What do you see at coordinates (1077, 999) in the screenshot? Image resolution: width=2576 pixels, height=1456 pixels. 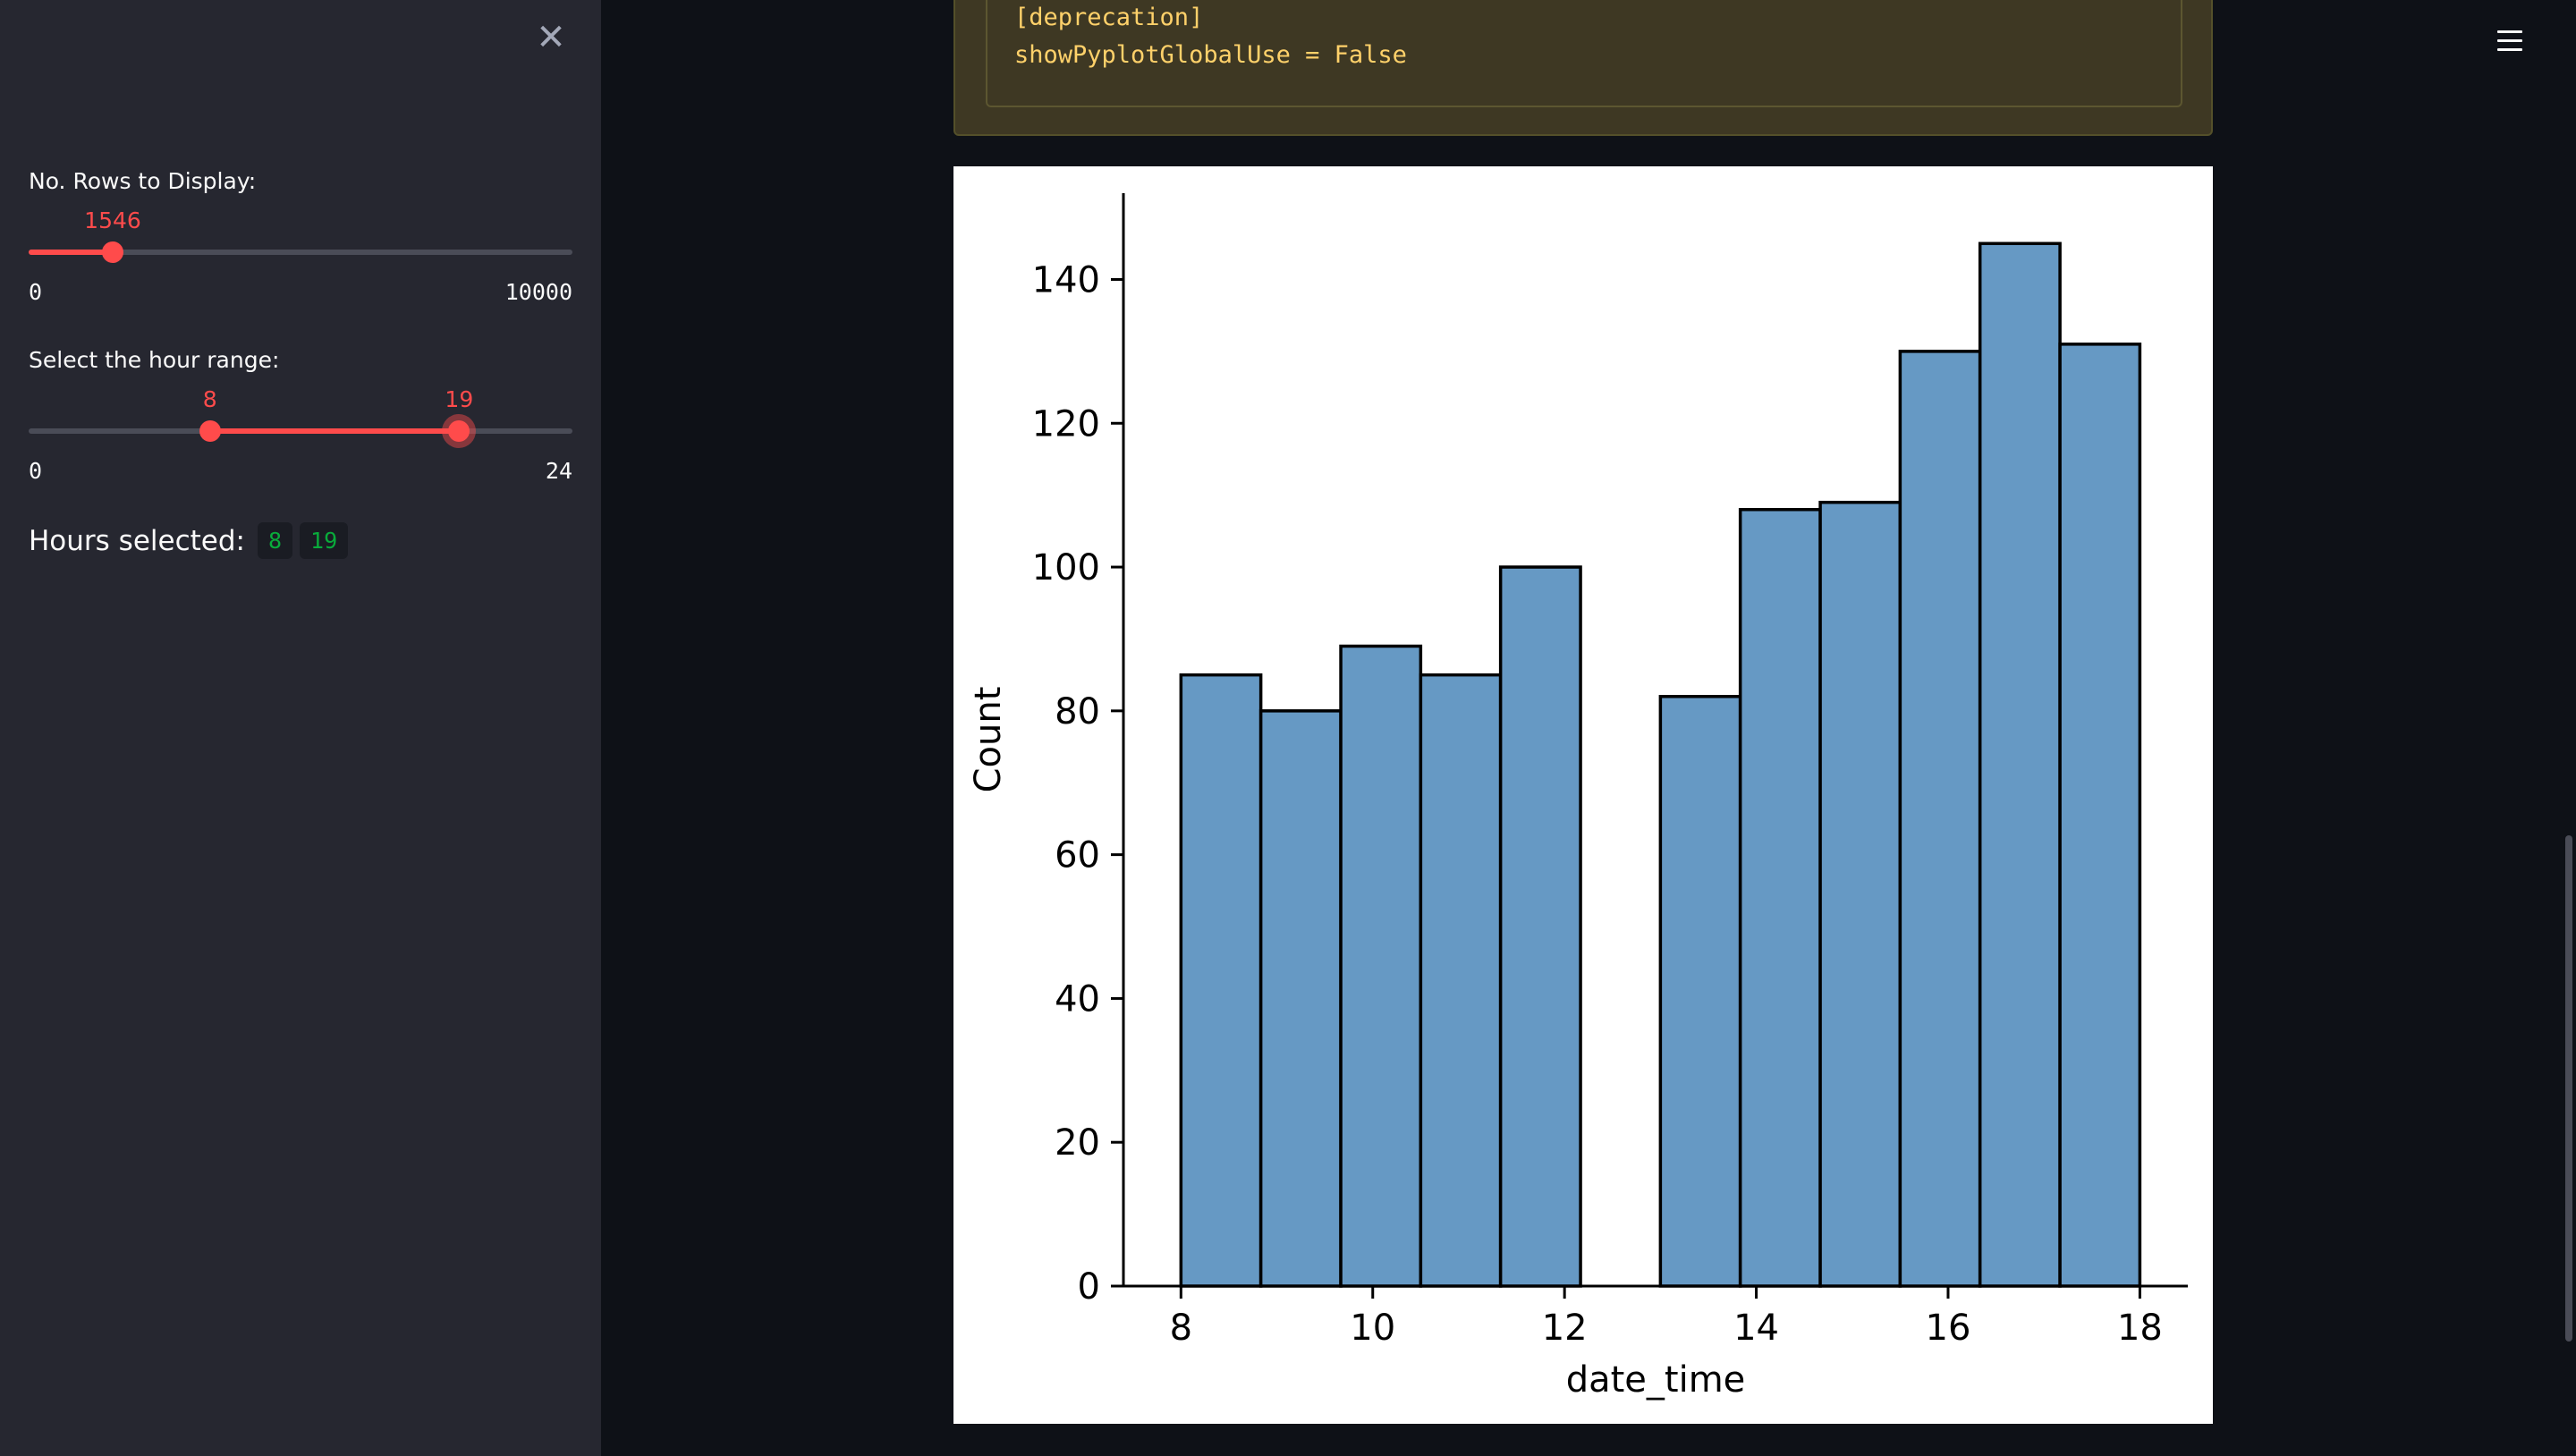 I see `y-tick-label: 40` at bounding box center [1077, 999].